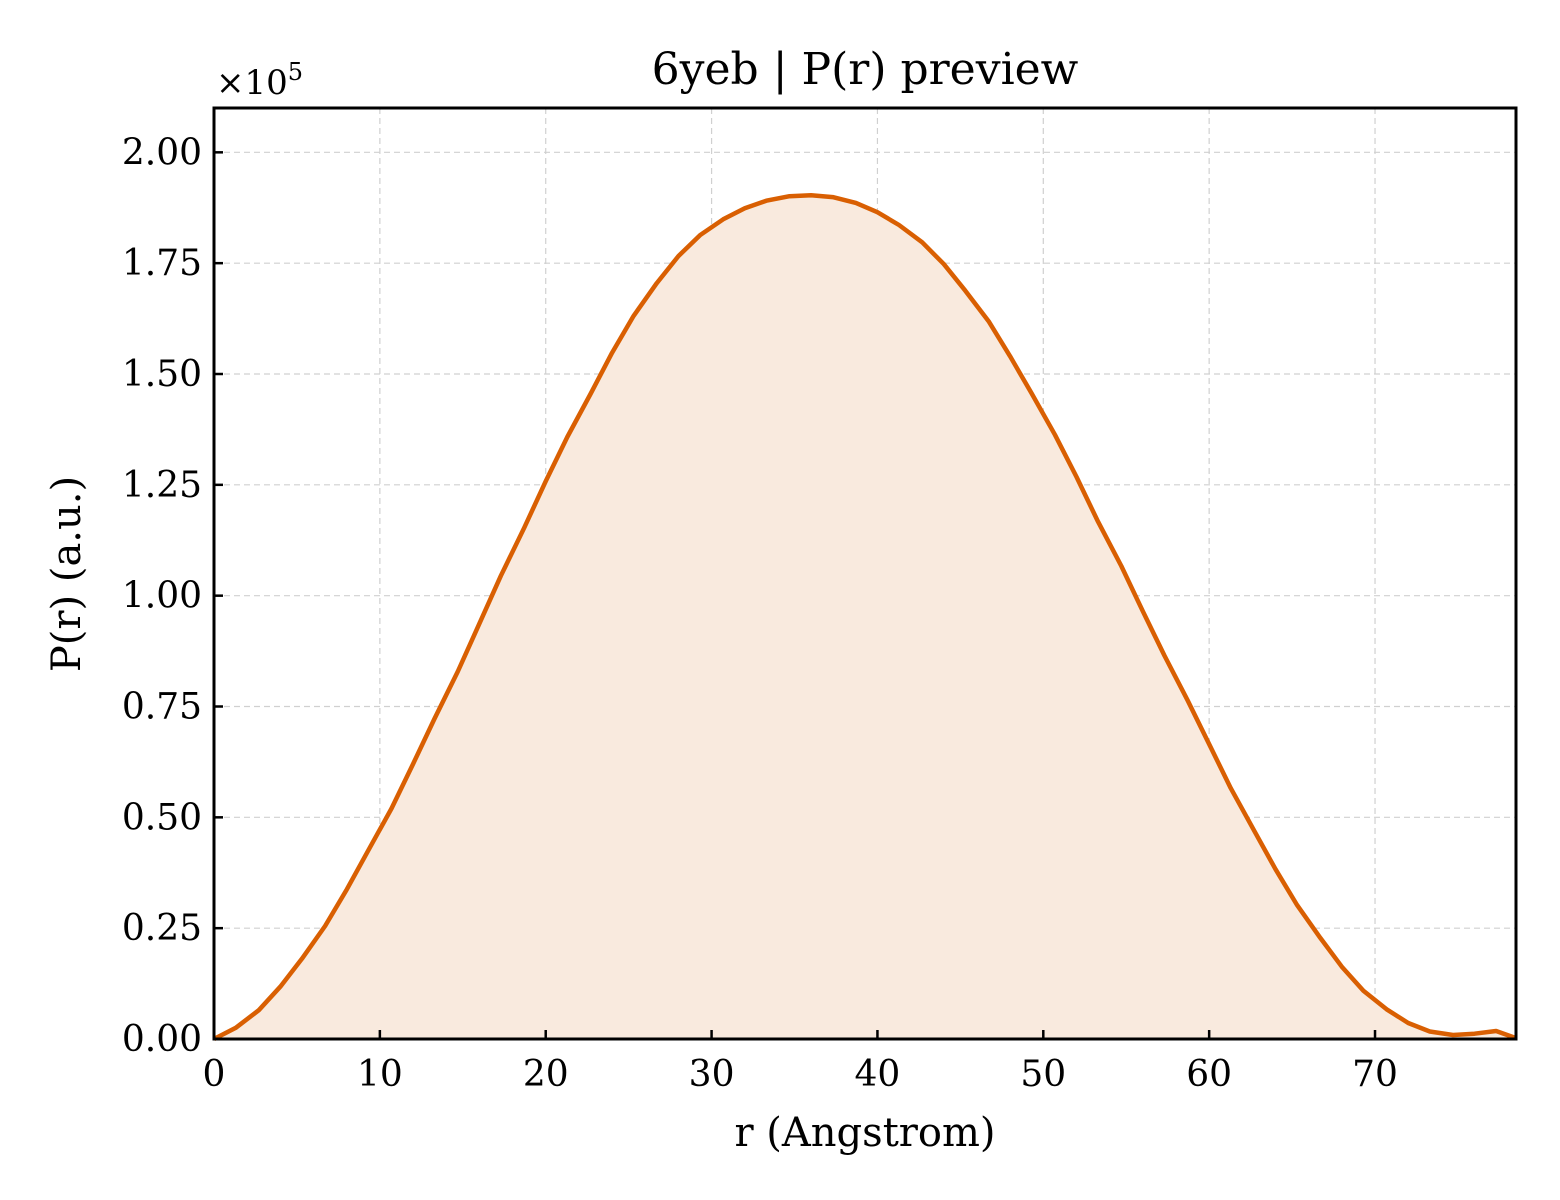  Describe the element at coordinates (1209, 1074) in the screenshot. I see `x-tick-label: 60` at that location.